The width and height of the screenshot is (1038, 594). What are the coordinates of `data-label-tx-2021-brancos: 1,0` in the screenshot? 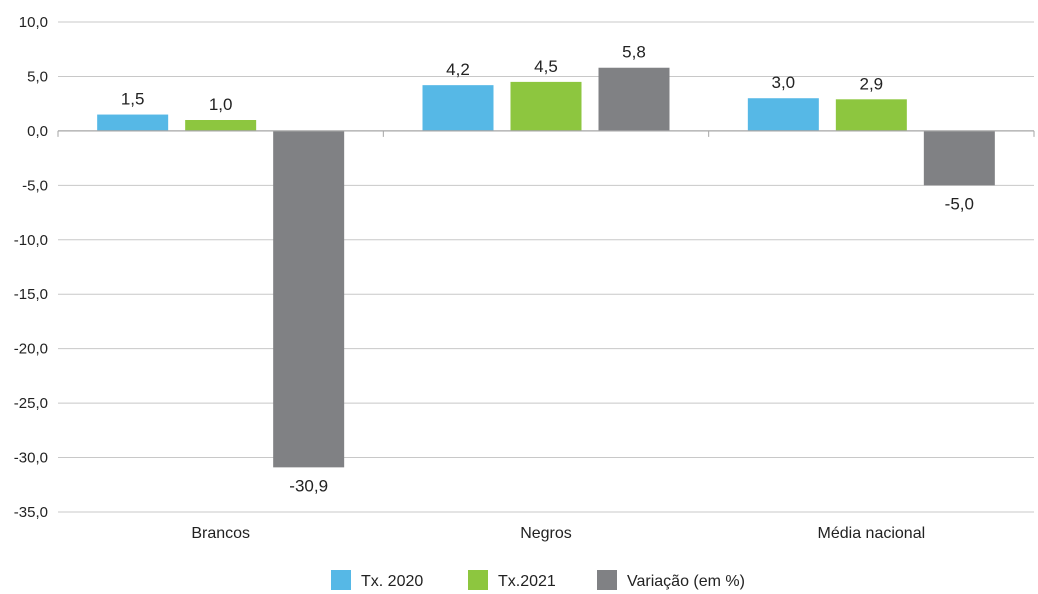 It's located at (221, 104).